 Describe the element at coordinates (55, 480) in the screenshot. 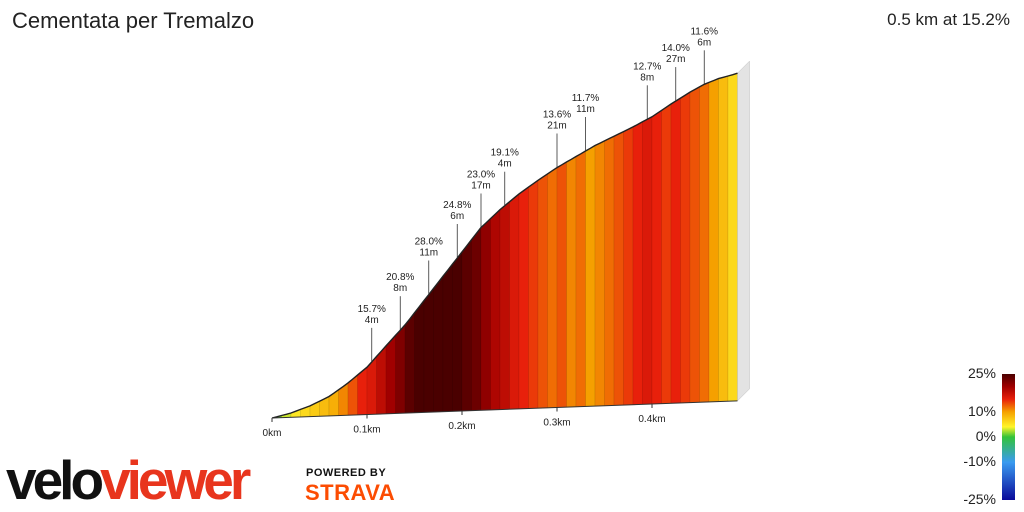

I see `logo-velo-text: velo` at that location.